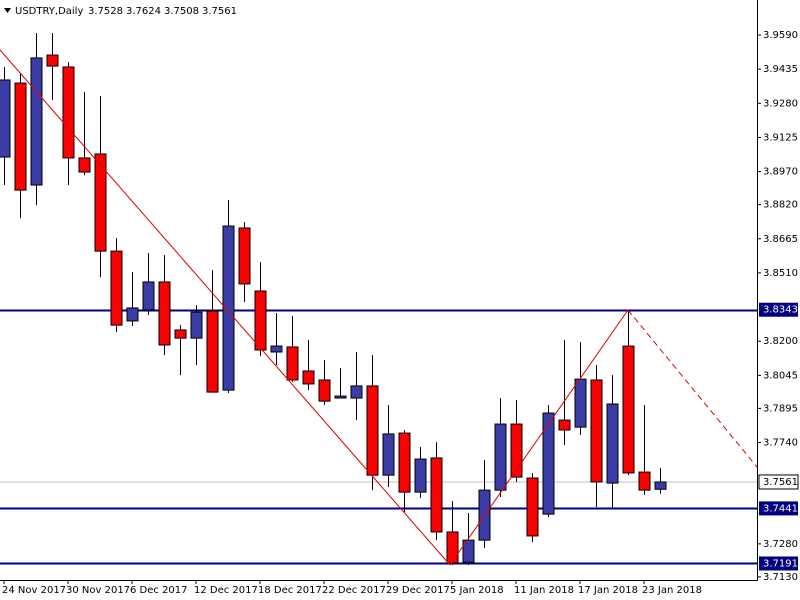  What do you see at coordinates (780, 375) in the screenshot?
I see `y-tick-label: 3.8045` at bounding box center [780, 375].